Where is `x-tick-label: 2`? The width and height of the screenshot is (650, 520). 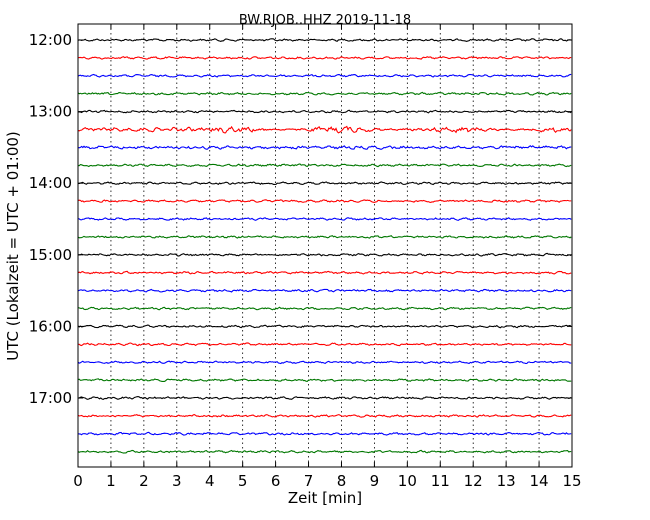
x-tick-label: 2 is located at coordinates (144, 481).